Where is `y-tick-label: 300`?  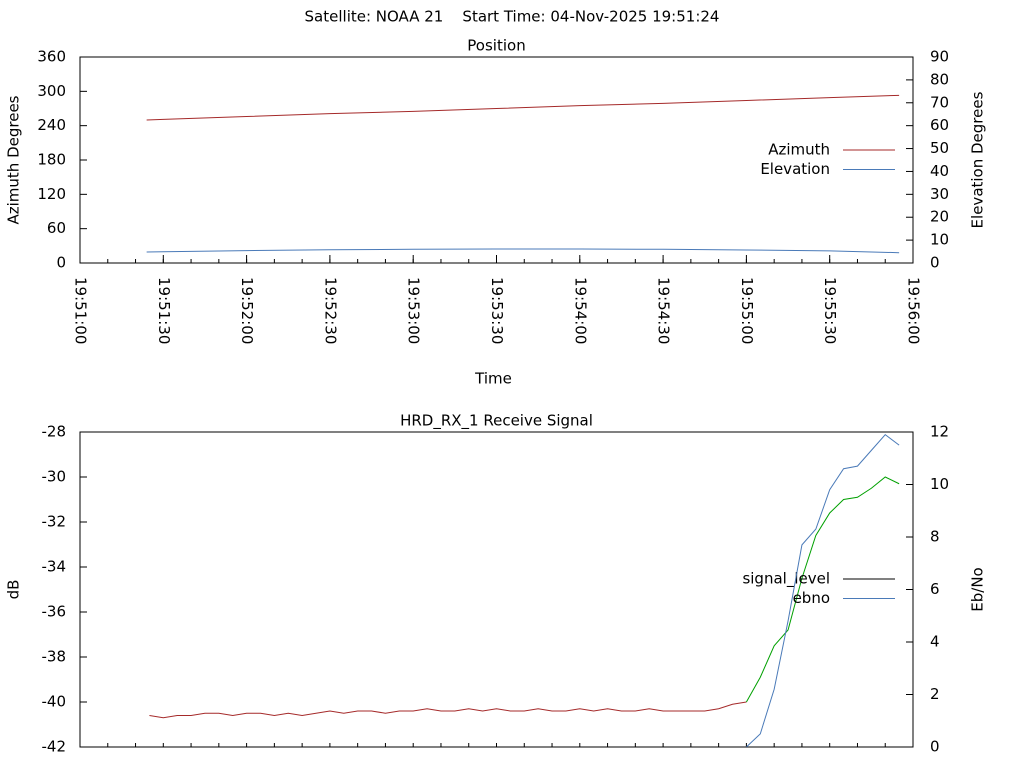
y-tick-label: 300 is located at coordinates (51, 91).